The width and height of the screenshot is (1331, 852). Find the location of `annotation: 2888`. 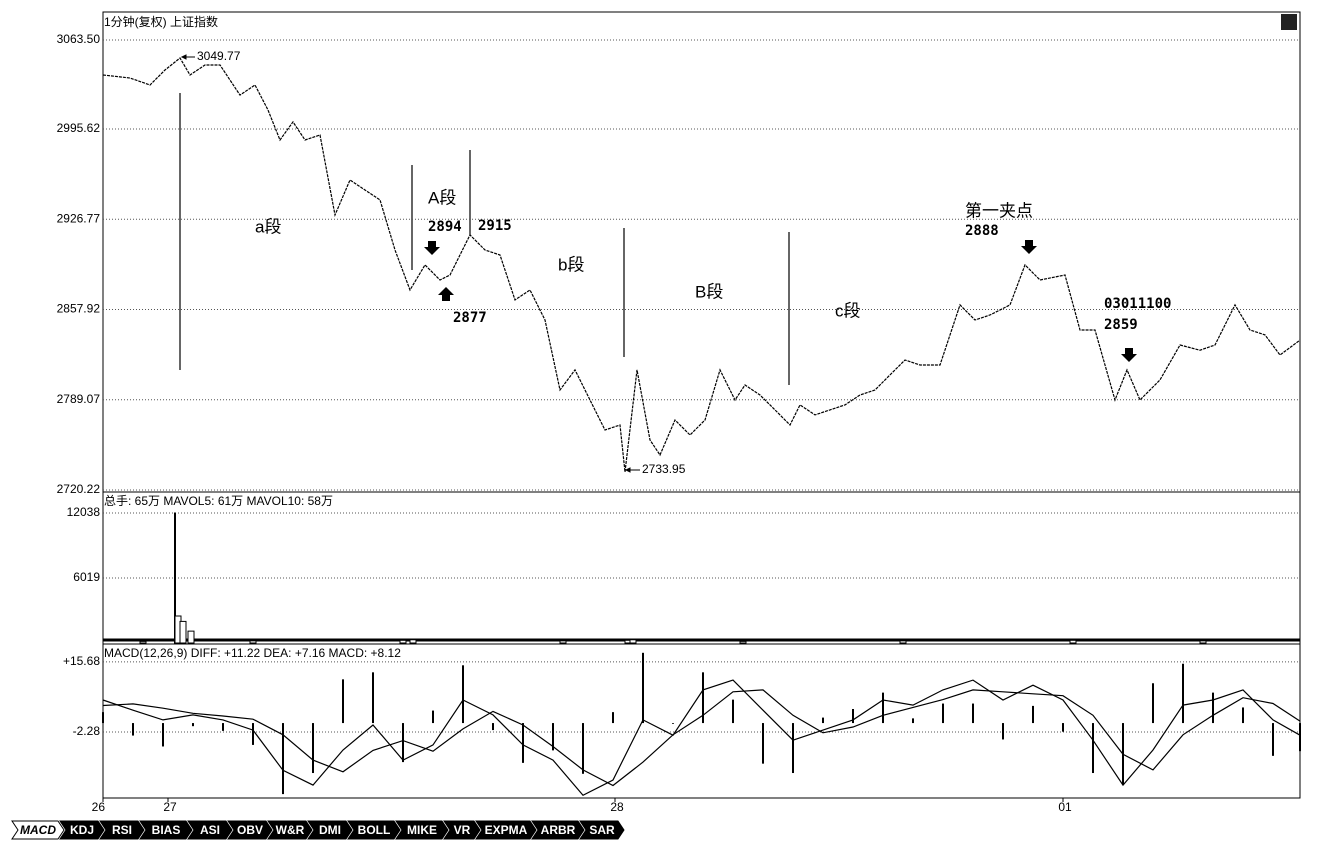

annotation: 2888 is located at coordinates (982, 231).